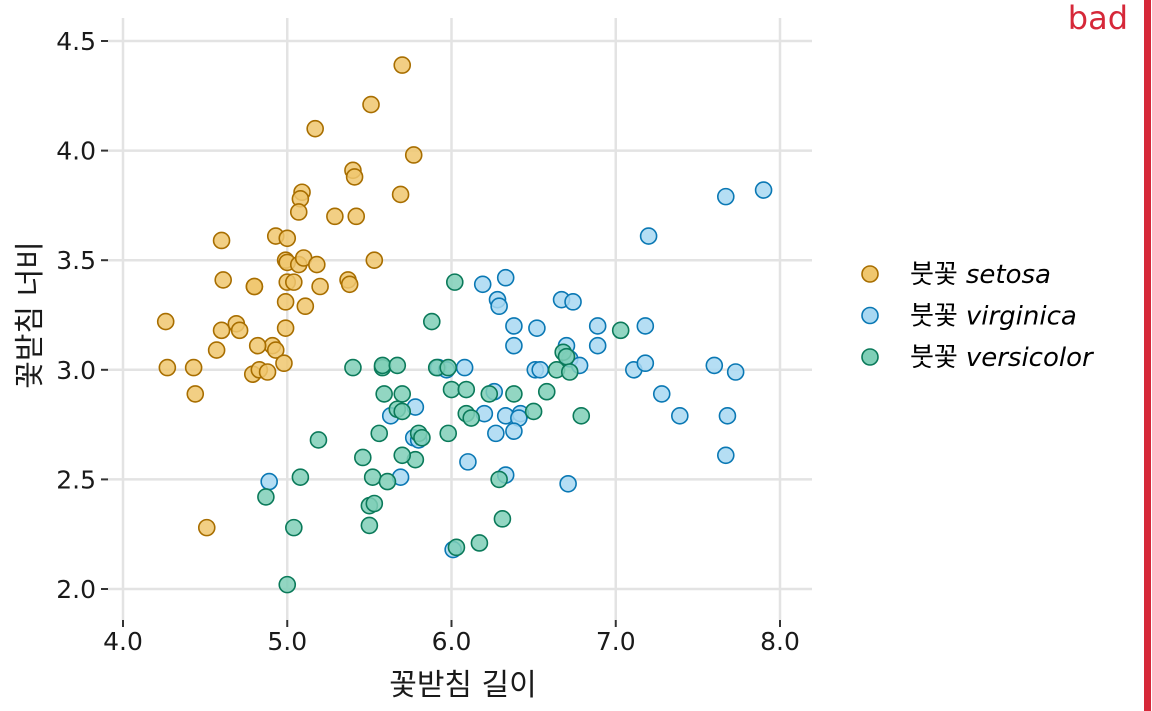 This screenshot has height=711, width=1152. What do you see at coordinates (76, 370) in the screenshot?
I see `y-tick-label: 3.0` at bounding box center [76, 370].